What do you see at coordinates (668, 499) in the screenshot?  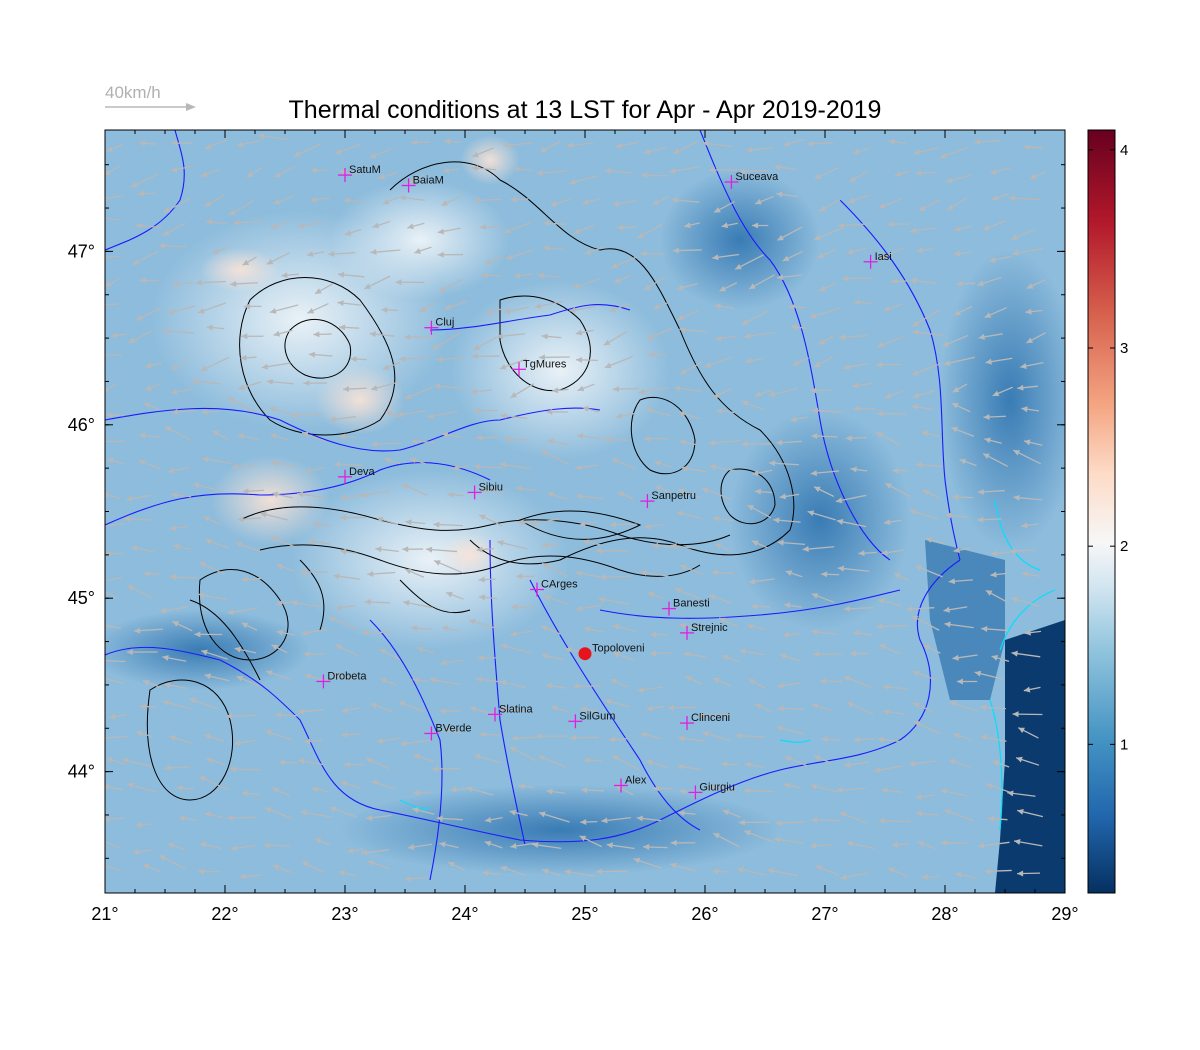 I see `city-marker: Sanpetru` at bounding box center [668, 499].